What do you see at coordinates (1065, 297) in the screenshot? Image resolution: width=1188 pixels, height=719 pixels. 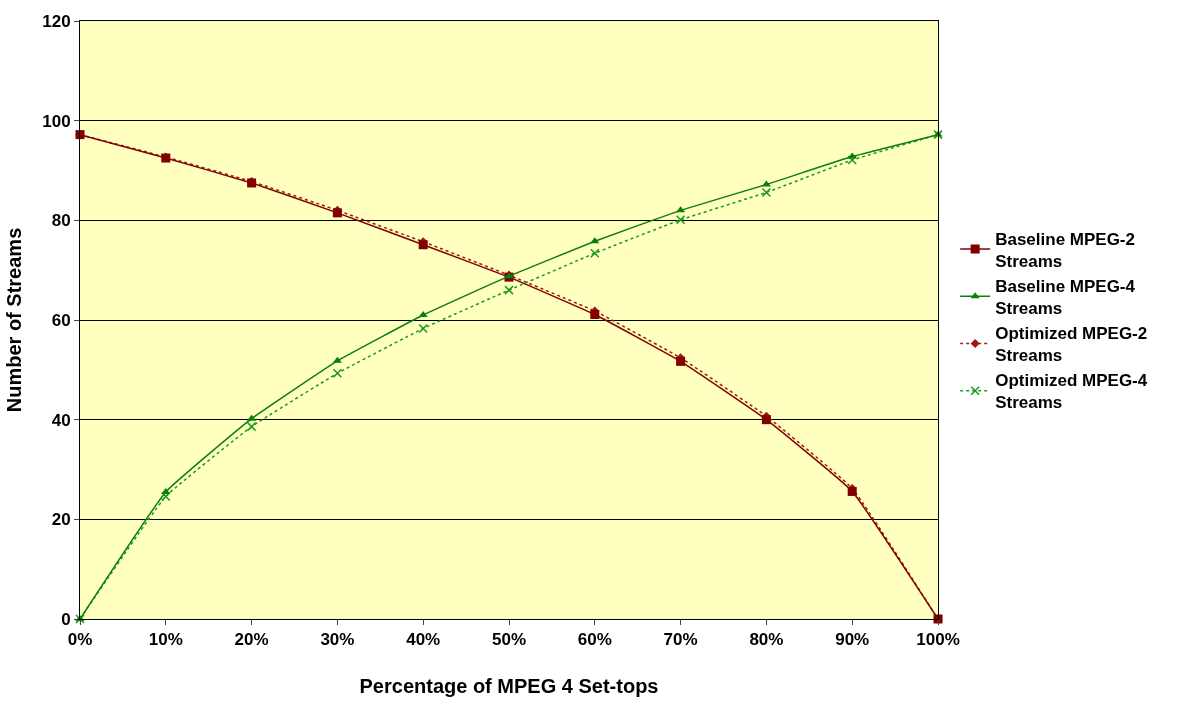 I see `legend-label: Baseline MPEG-4 Streams` at bounding box center [1065, 297].